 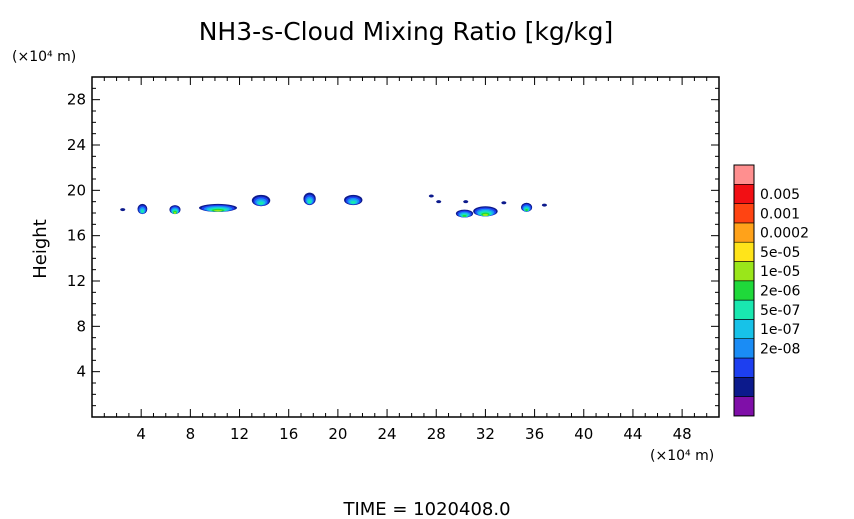 What do you see at coordinates (44, 57) in the screenshot?
I see `y-axis-unit: (×10⁴ m)` at bounding box center [44, 57].